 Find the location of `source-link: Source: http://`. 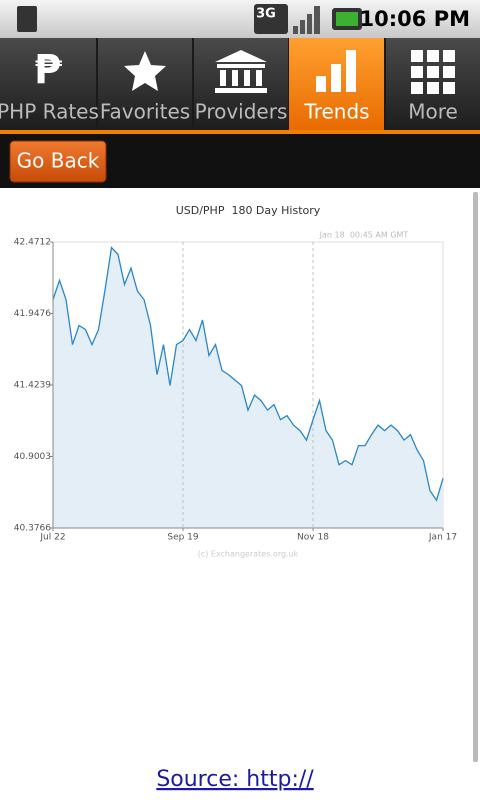

source-link: Source: http:// is located at coordinates (235, 779).